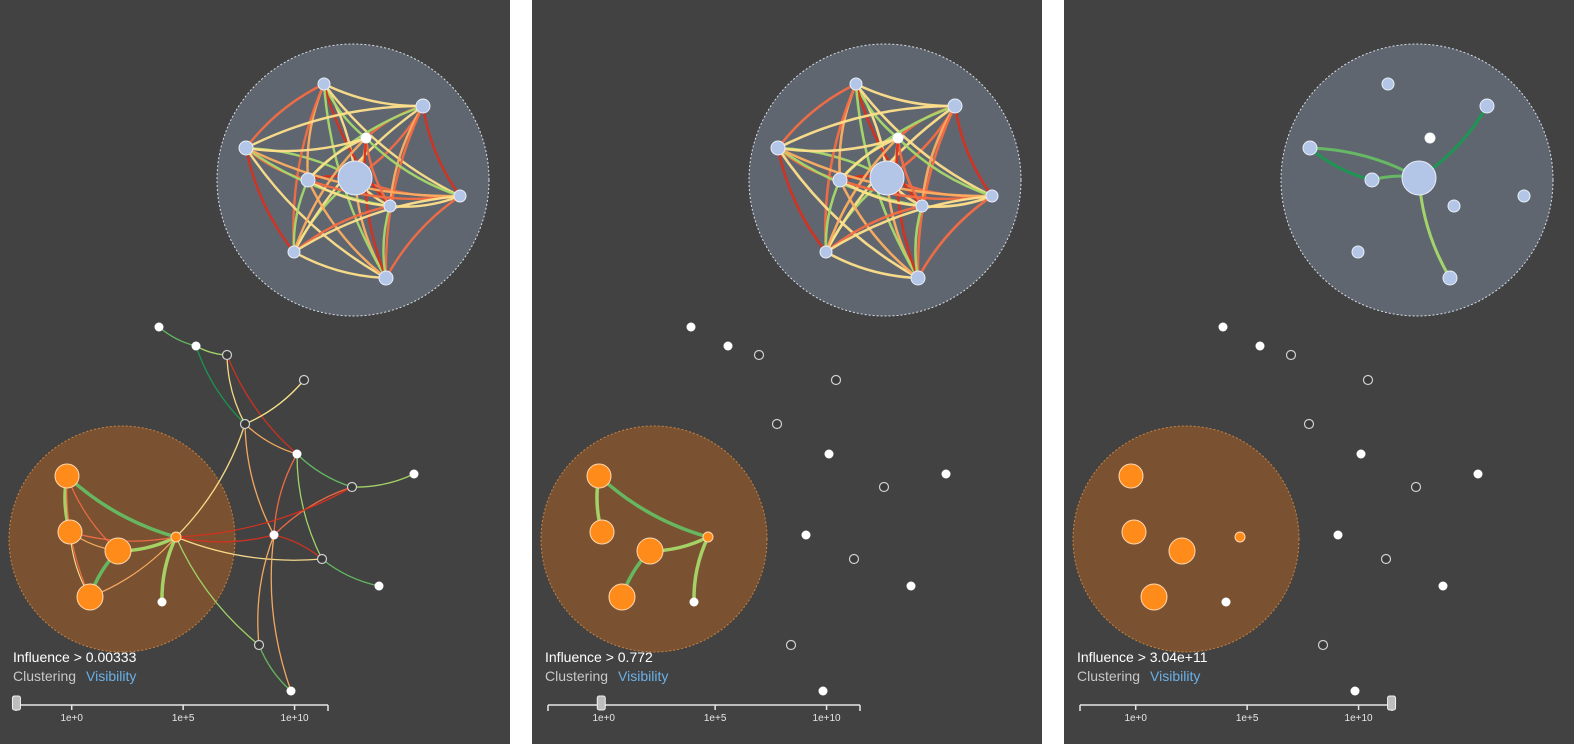 The height and width of the screenshot is (744, 1576). I want to click on slider-tick-label: 1e+0, so click(603, 718).